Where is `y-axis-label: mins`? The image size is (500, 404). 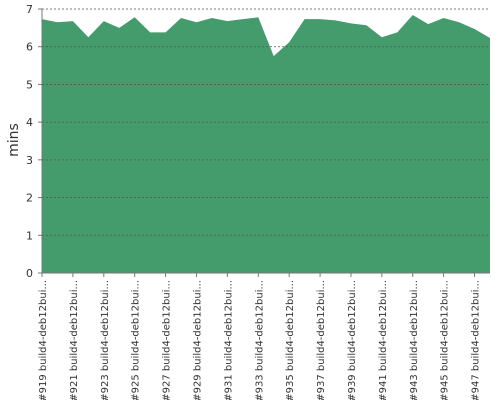 y-axis-label: mins is located at coordinates (14, 140).